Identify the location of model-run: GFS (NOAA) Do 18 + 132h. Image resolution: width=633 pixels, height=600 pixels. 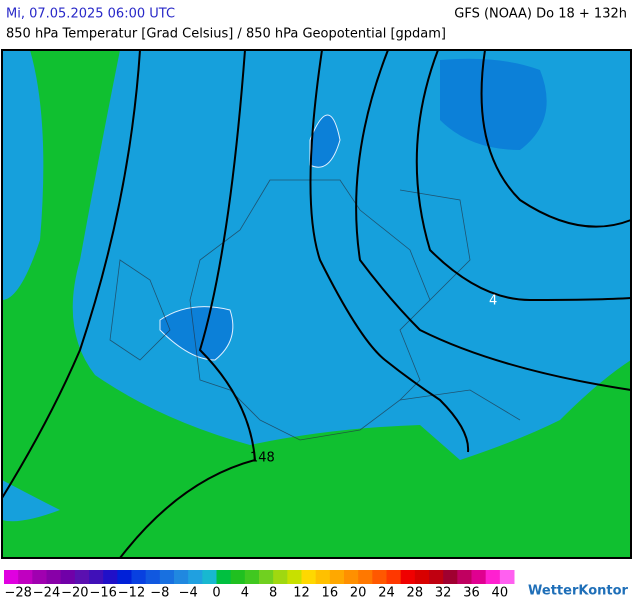
(540, 14).